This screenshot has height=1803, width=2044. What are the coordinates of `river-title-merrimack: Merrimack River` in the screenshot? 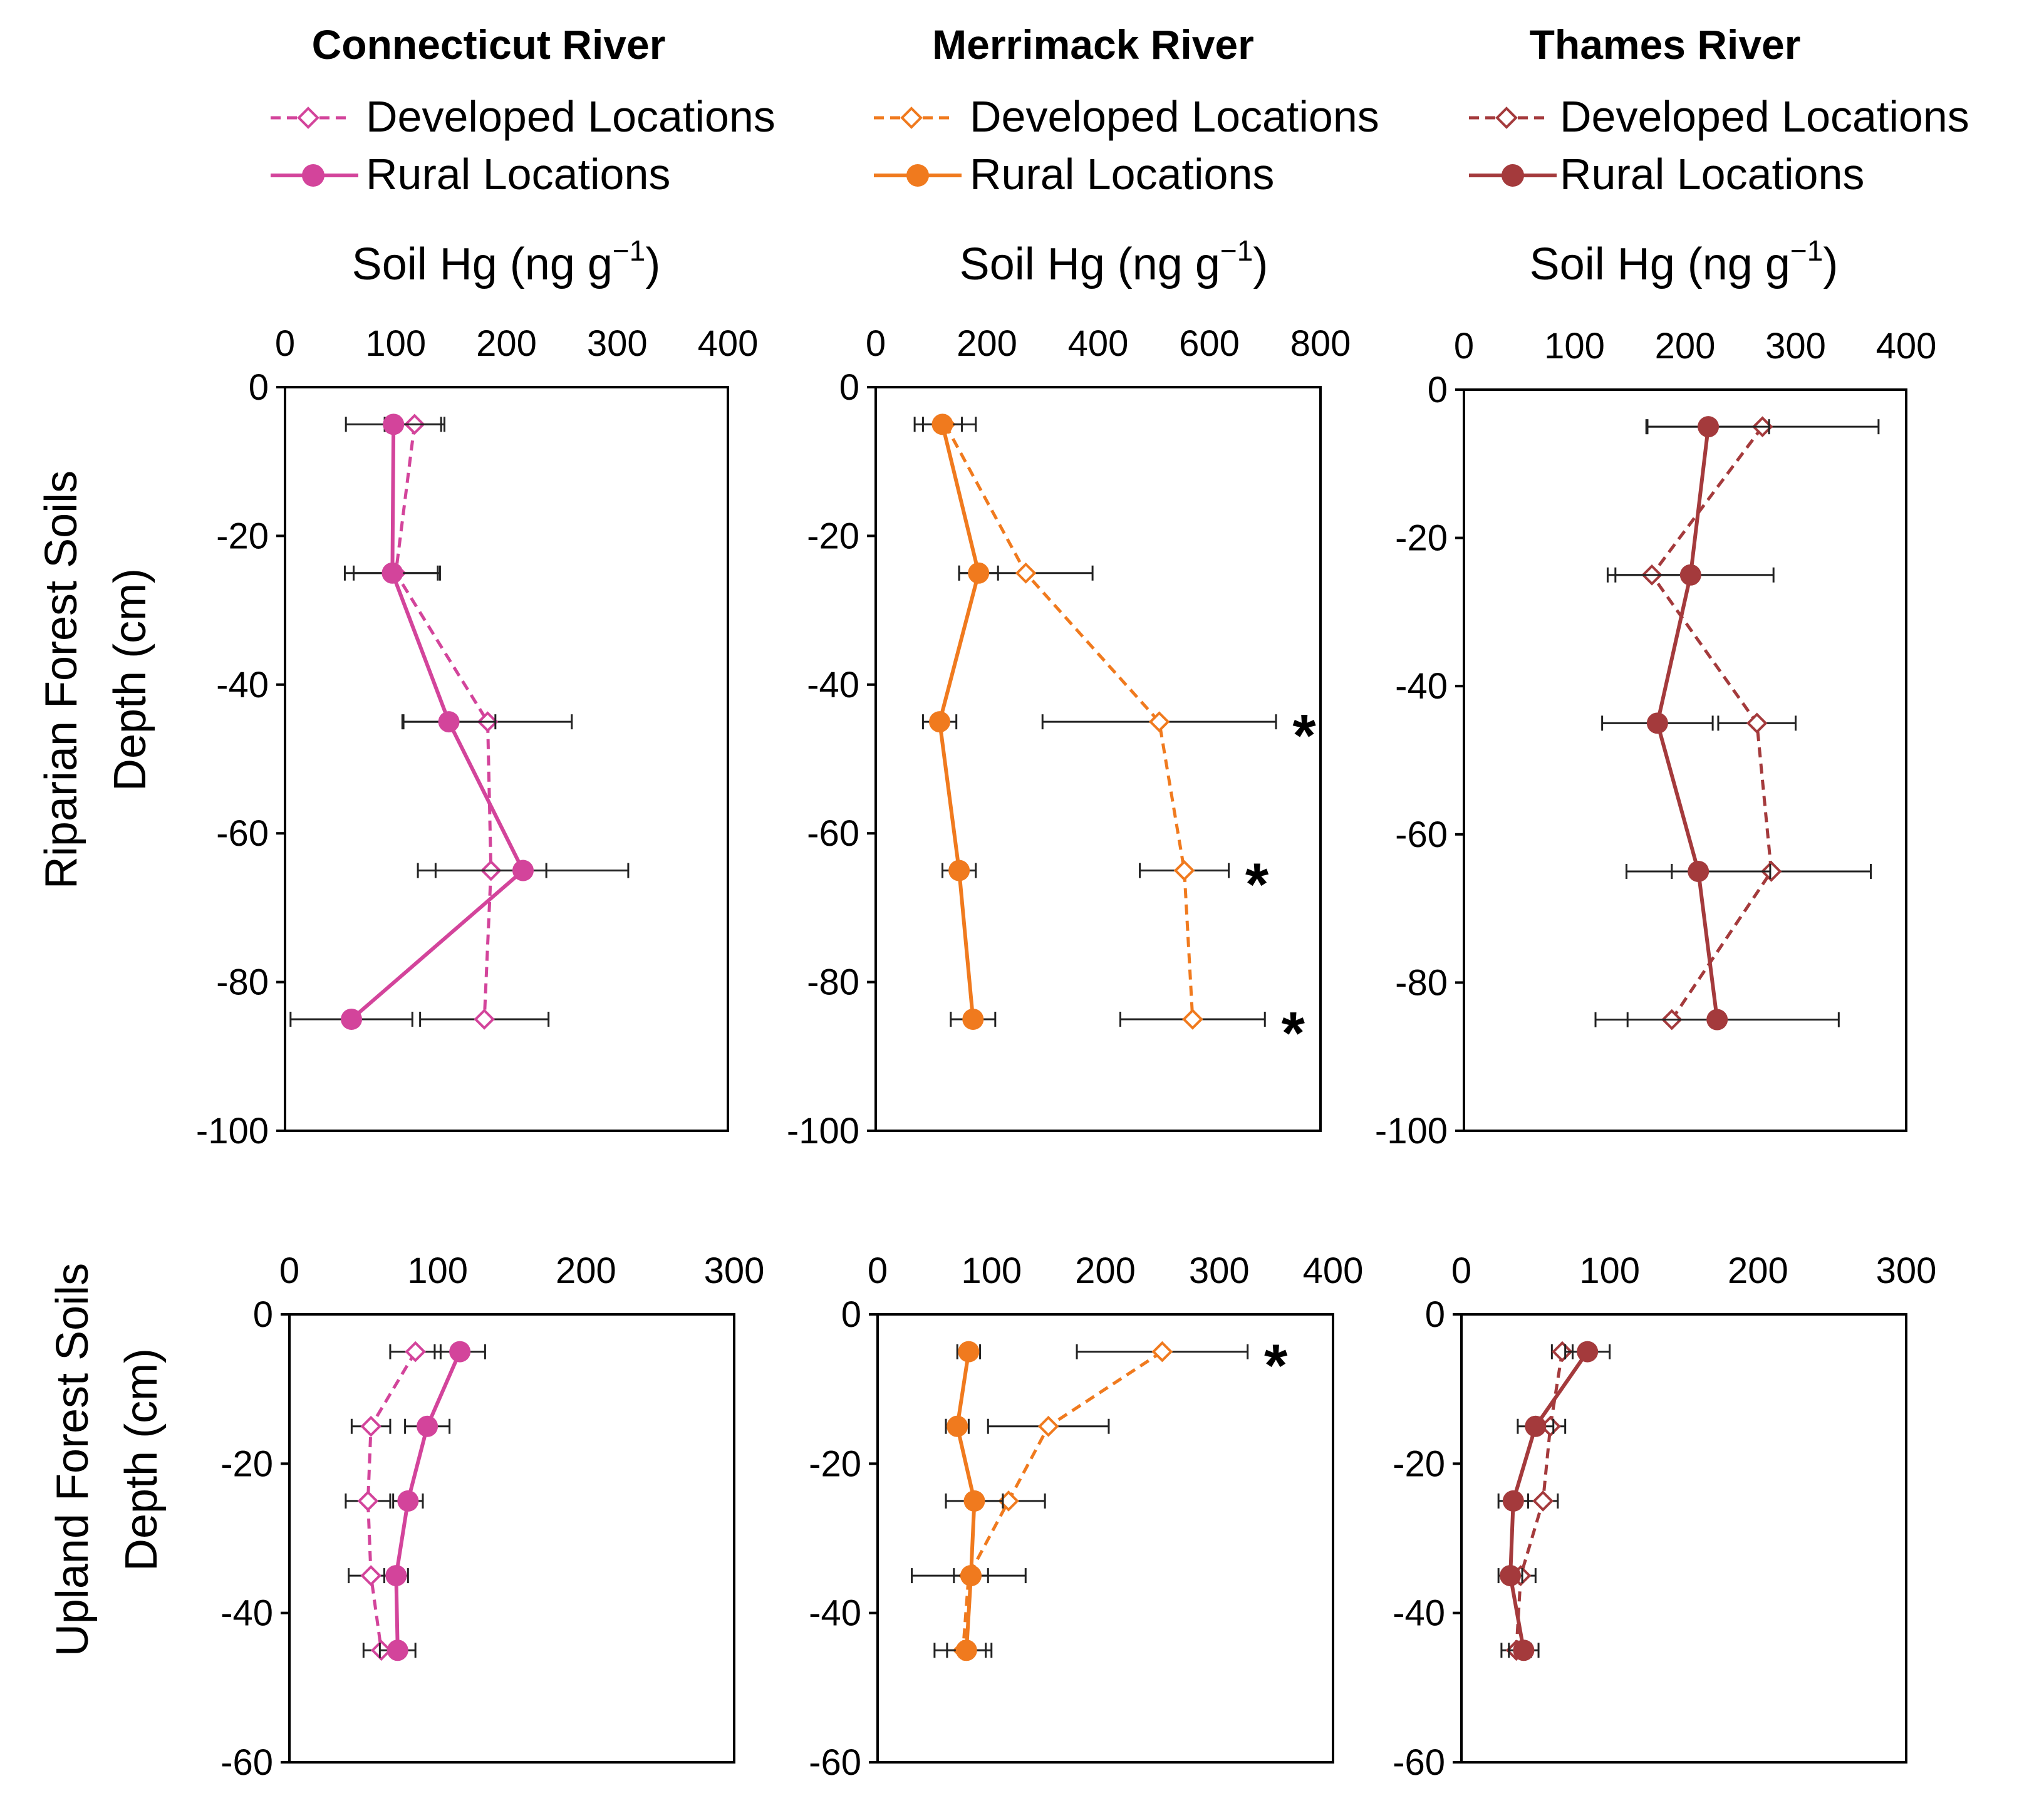 It's located at (1093, 44).